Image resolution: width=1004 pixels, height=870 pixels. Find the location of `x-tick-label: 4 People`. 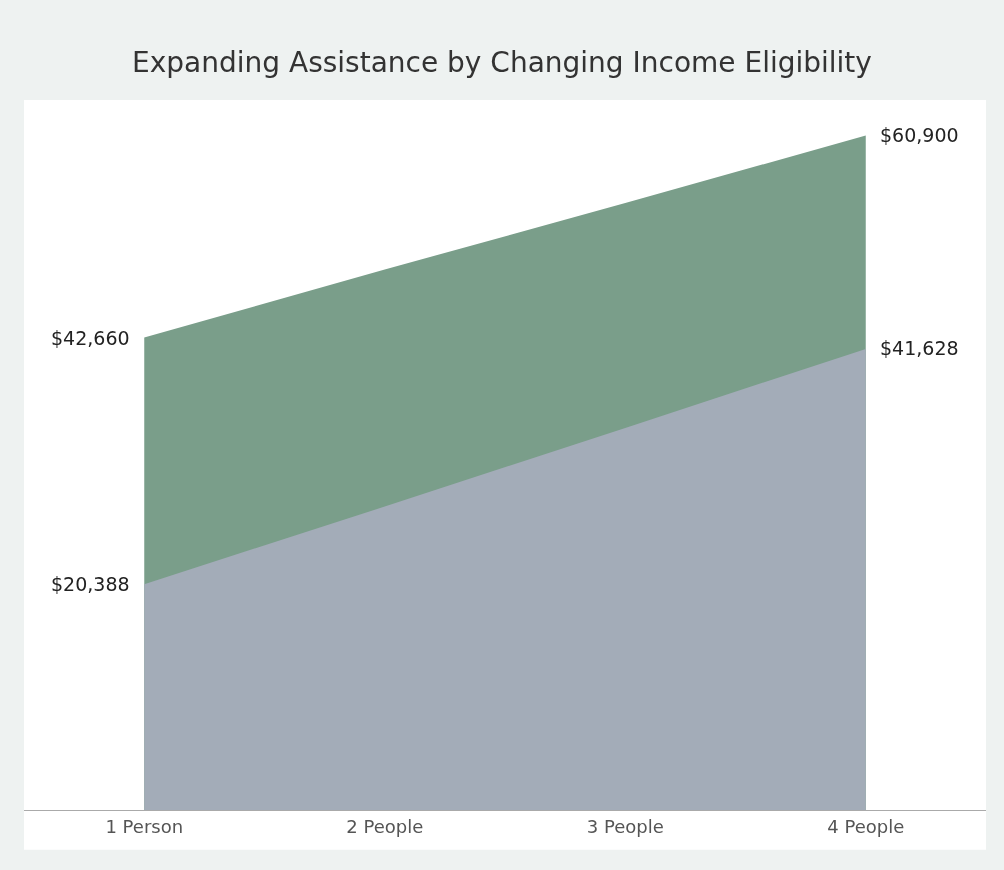

x-tick-label: 4 People is located at coordinates (866, 826).